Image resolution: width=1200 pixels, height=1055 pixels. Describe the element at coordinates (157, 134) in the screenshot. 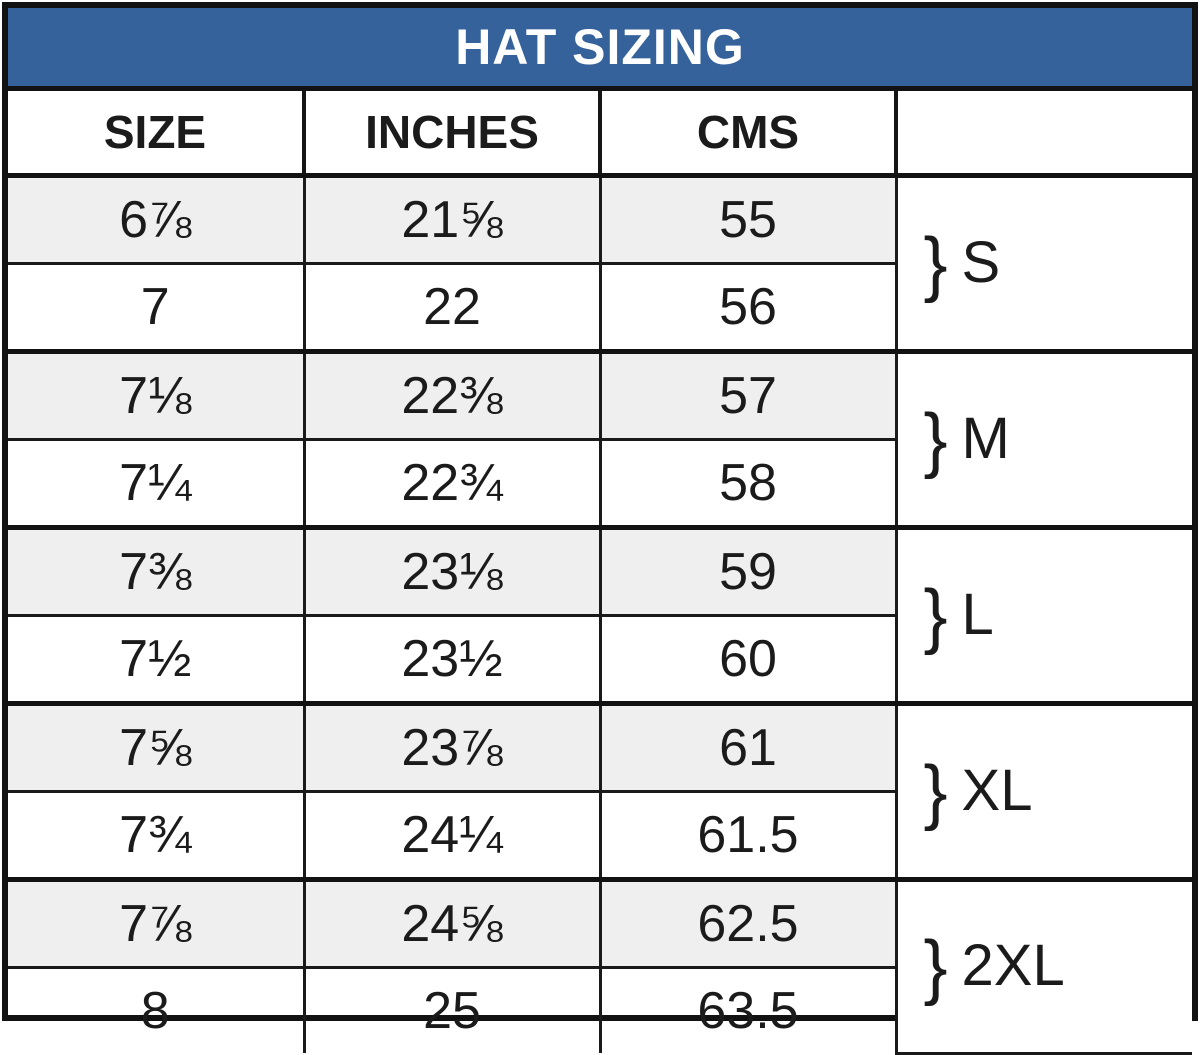

I see `column-header-size: SIZE` at that location.